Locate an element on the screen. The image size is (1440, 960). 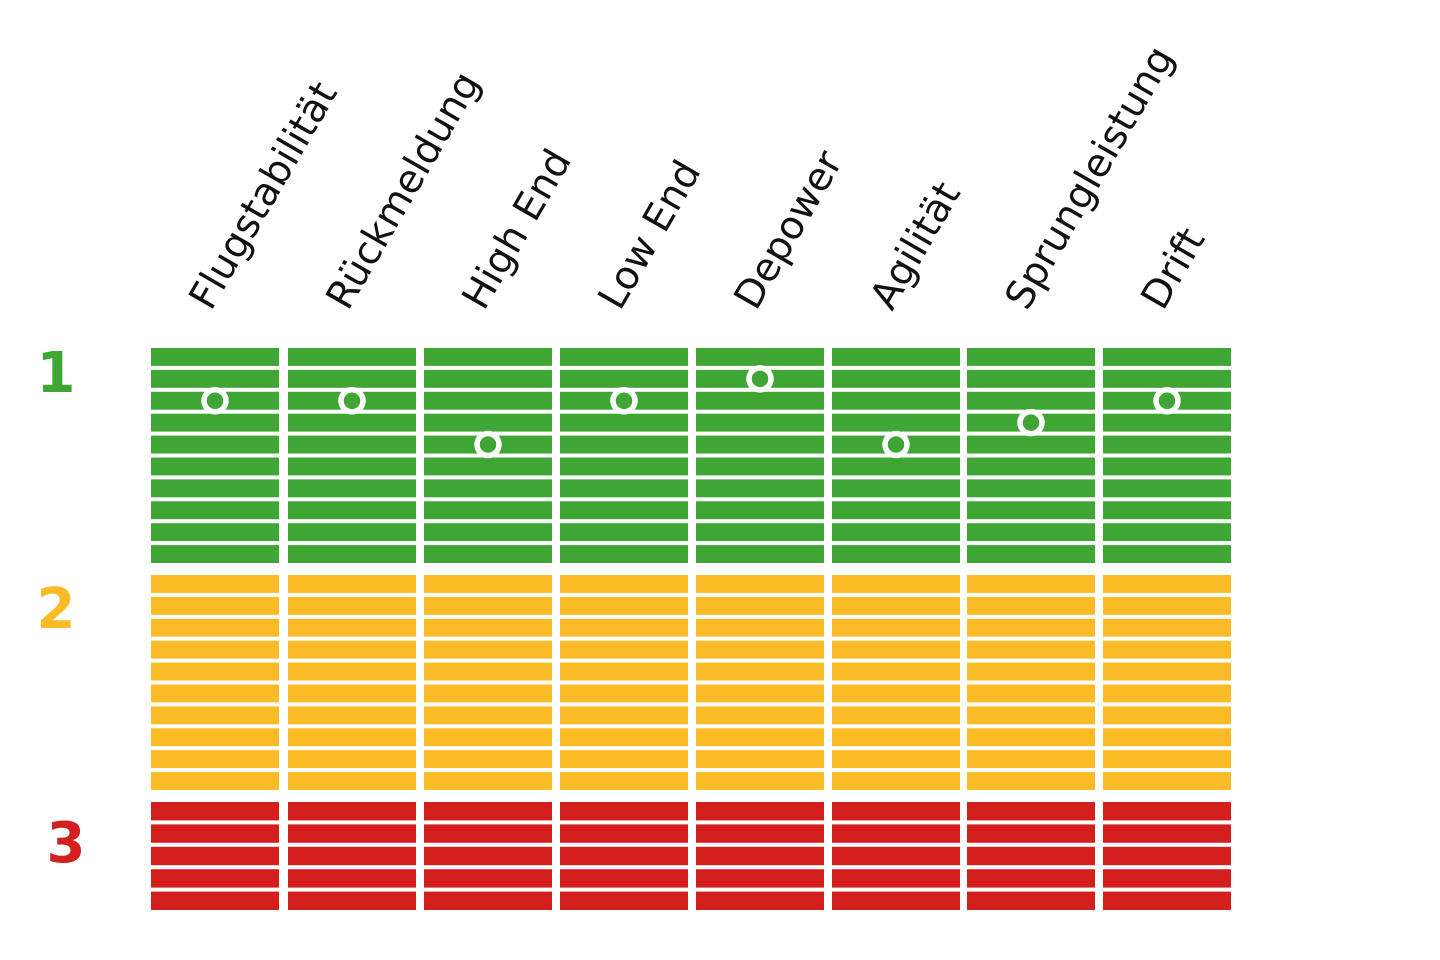
rating-markers is located at coordinates (691, 412).